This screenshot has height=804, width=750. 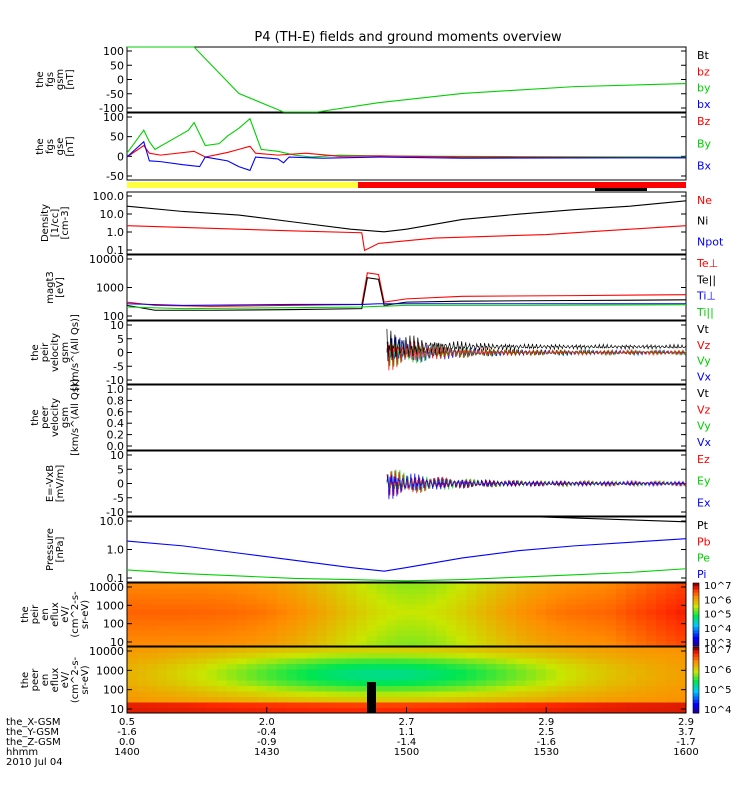 What do you see at coordinates (117, 642) in the screenshot?
I see `y-tick-label: 10` at bounding box center [117, 642].